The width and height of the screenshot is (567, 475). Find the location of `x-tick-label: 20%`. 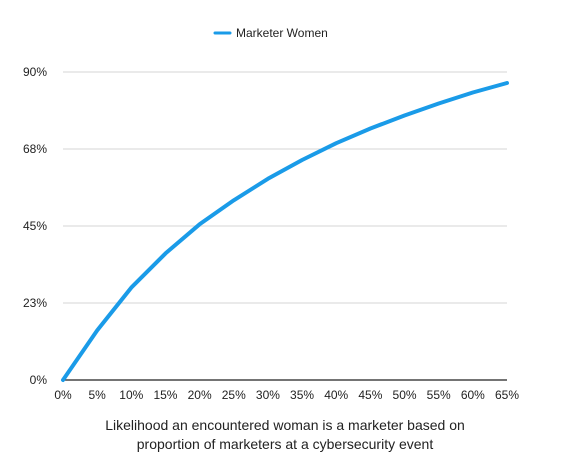

x-tick-label: 20% is located at coordinates (200, 395).